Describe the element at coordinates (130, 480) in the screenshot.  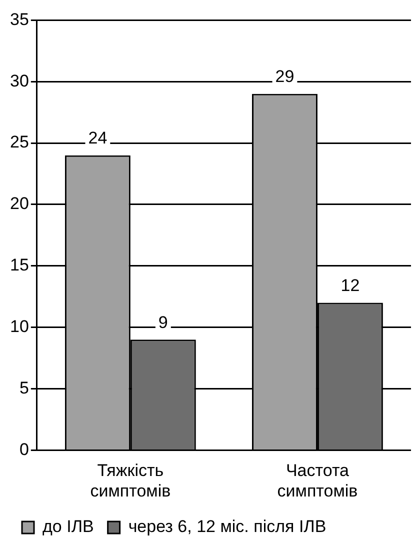
I see `x-tick-label: Тяжкість симптомів` at that location.